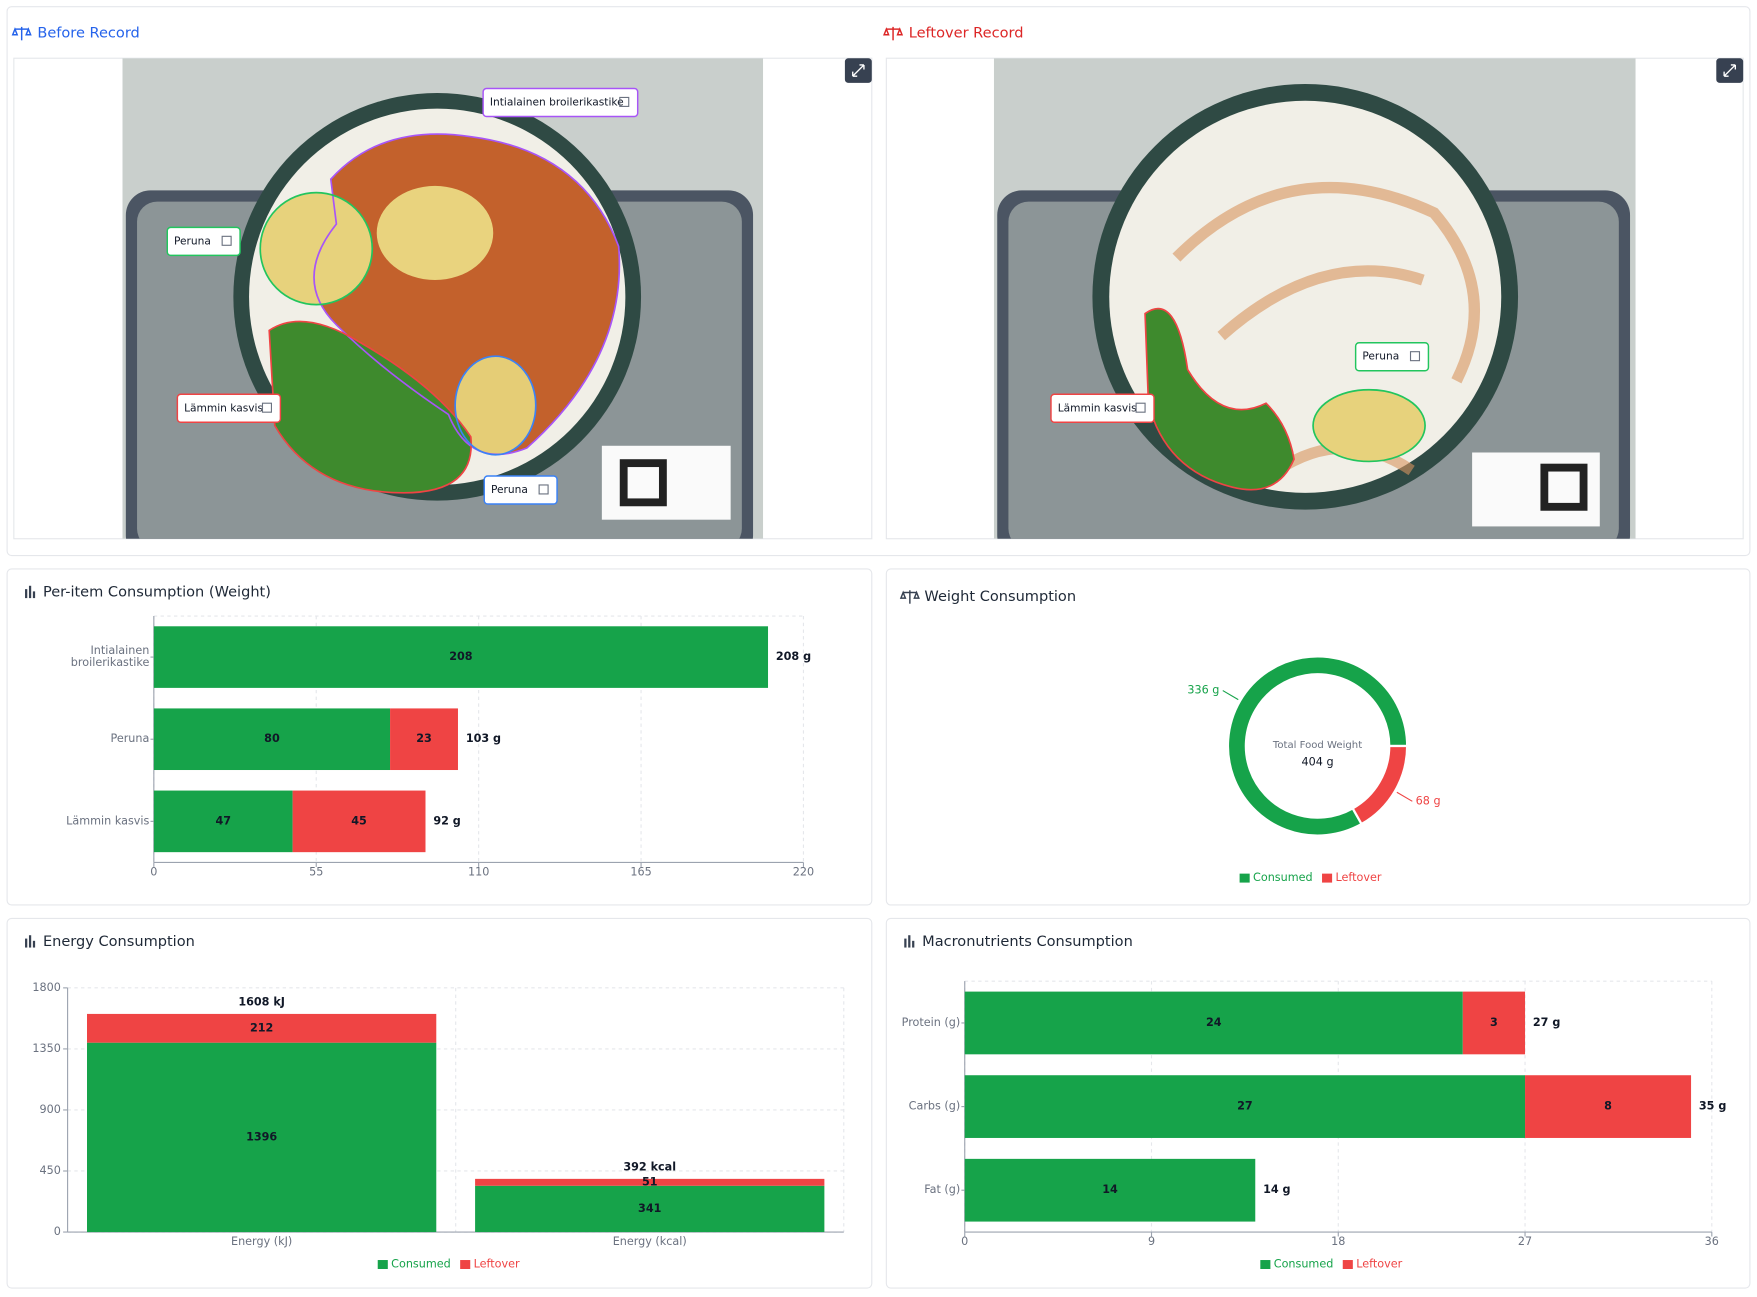 The image size is (1757, 1297). What do you see at coordinates (261, 1241) in the screenshot?
I see `x-tick-label: Energy (kJ)` at bounding box center [261, 1241].